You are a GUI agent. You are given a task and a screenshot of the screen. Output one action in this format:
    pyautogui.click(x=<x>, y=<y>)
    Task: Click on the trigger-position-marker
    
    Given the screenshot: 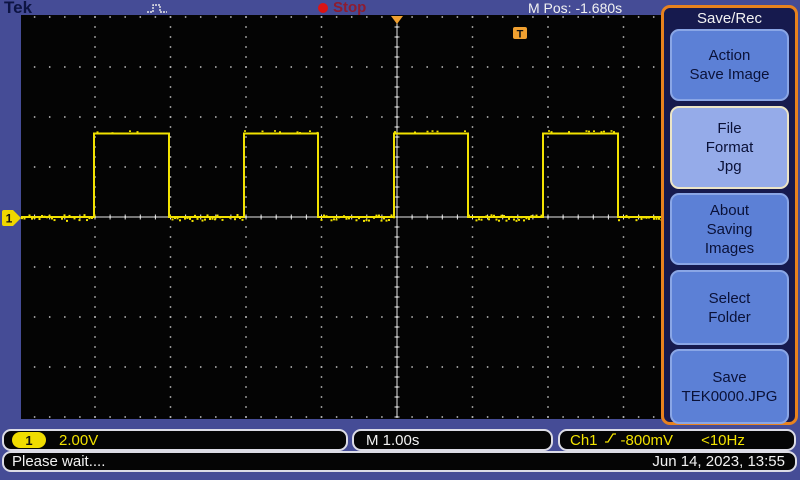 What is the action you would take?
    pyautogui.click(x=397, y=20)
    